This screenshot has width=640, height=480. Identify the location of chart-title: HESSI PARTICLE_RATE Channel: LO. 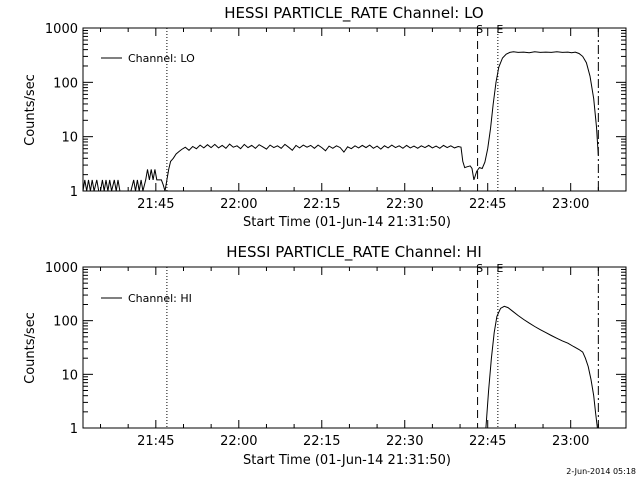
(353, 13).